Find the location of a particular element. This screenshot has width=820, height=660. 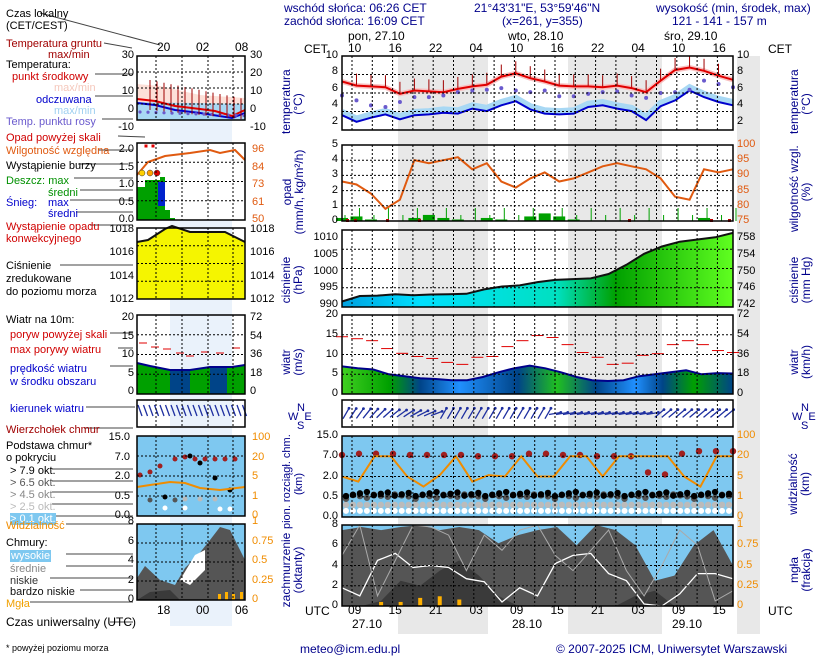

legend-temp-tick: 0 is located at coordinates (130, 109).